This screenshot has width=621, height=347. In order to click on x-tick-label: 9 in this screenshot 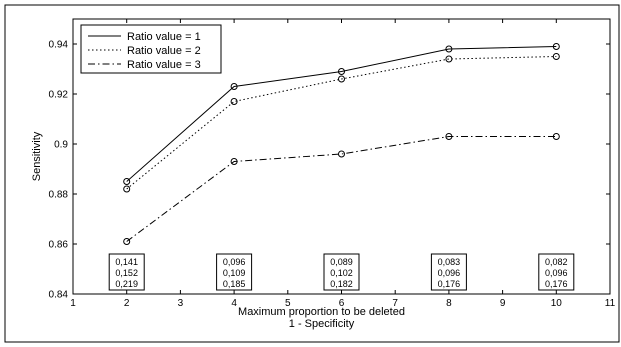, I will do `click(503, 303)`.